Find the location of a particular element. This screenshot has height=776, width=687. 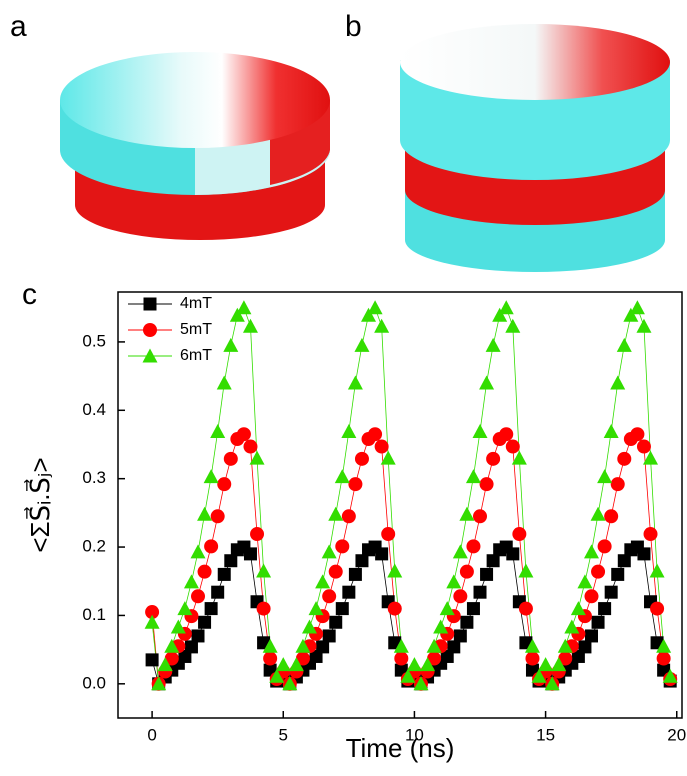

y-tick-label: 0.0 is located at coordinates (94, 682).